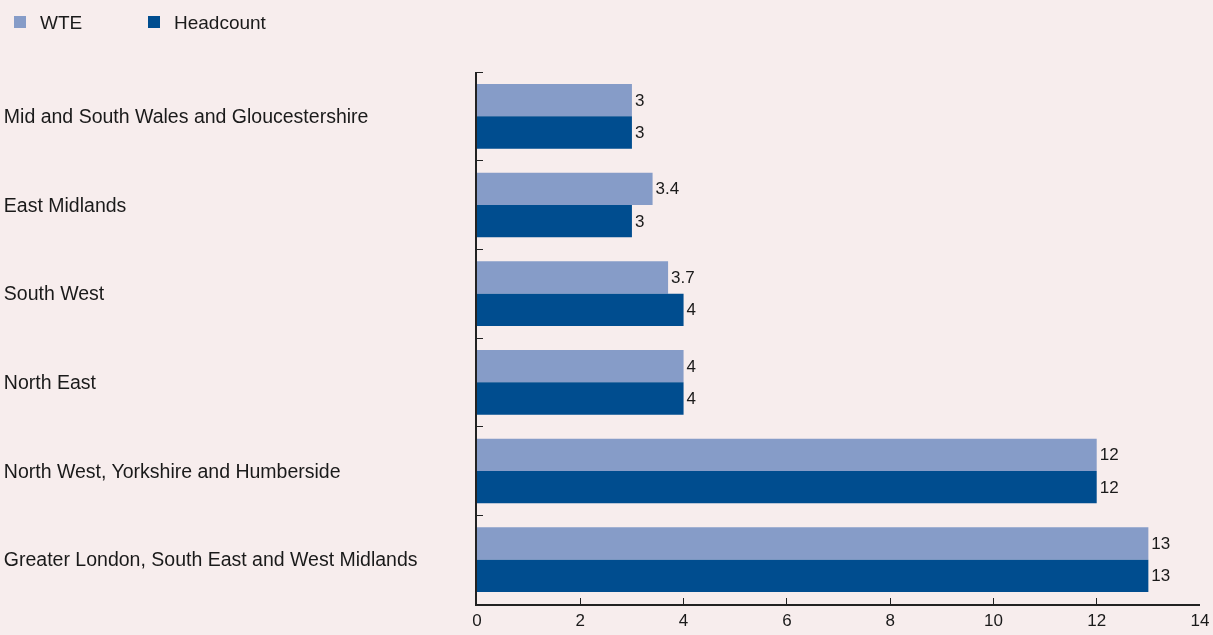 This screenshot has width=1213, height=635. Describe the element at coordinates (210, 559) in the screenshot. I see `y-tick-label: Greater London, South East and West Midlands` at that location.